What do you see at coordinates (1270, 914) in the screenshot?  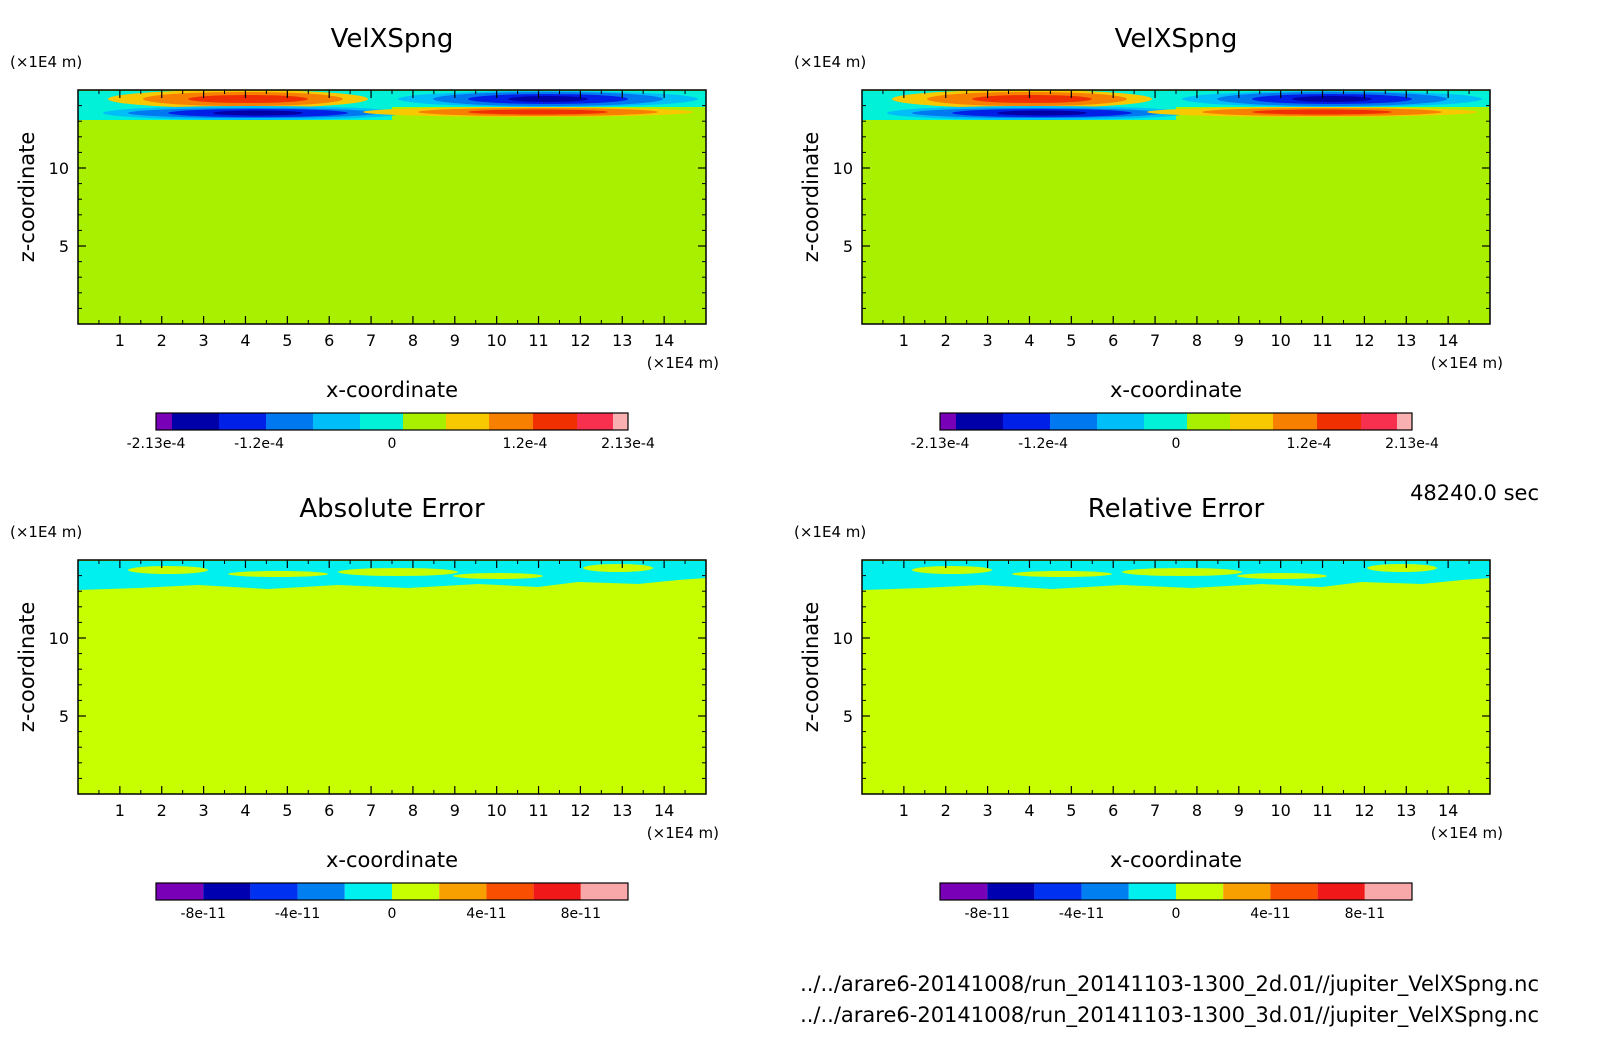 I see `colorbar-tick-label: 4e-11` at bounding box center [1270, 914].